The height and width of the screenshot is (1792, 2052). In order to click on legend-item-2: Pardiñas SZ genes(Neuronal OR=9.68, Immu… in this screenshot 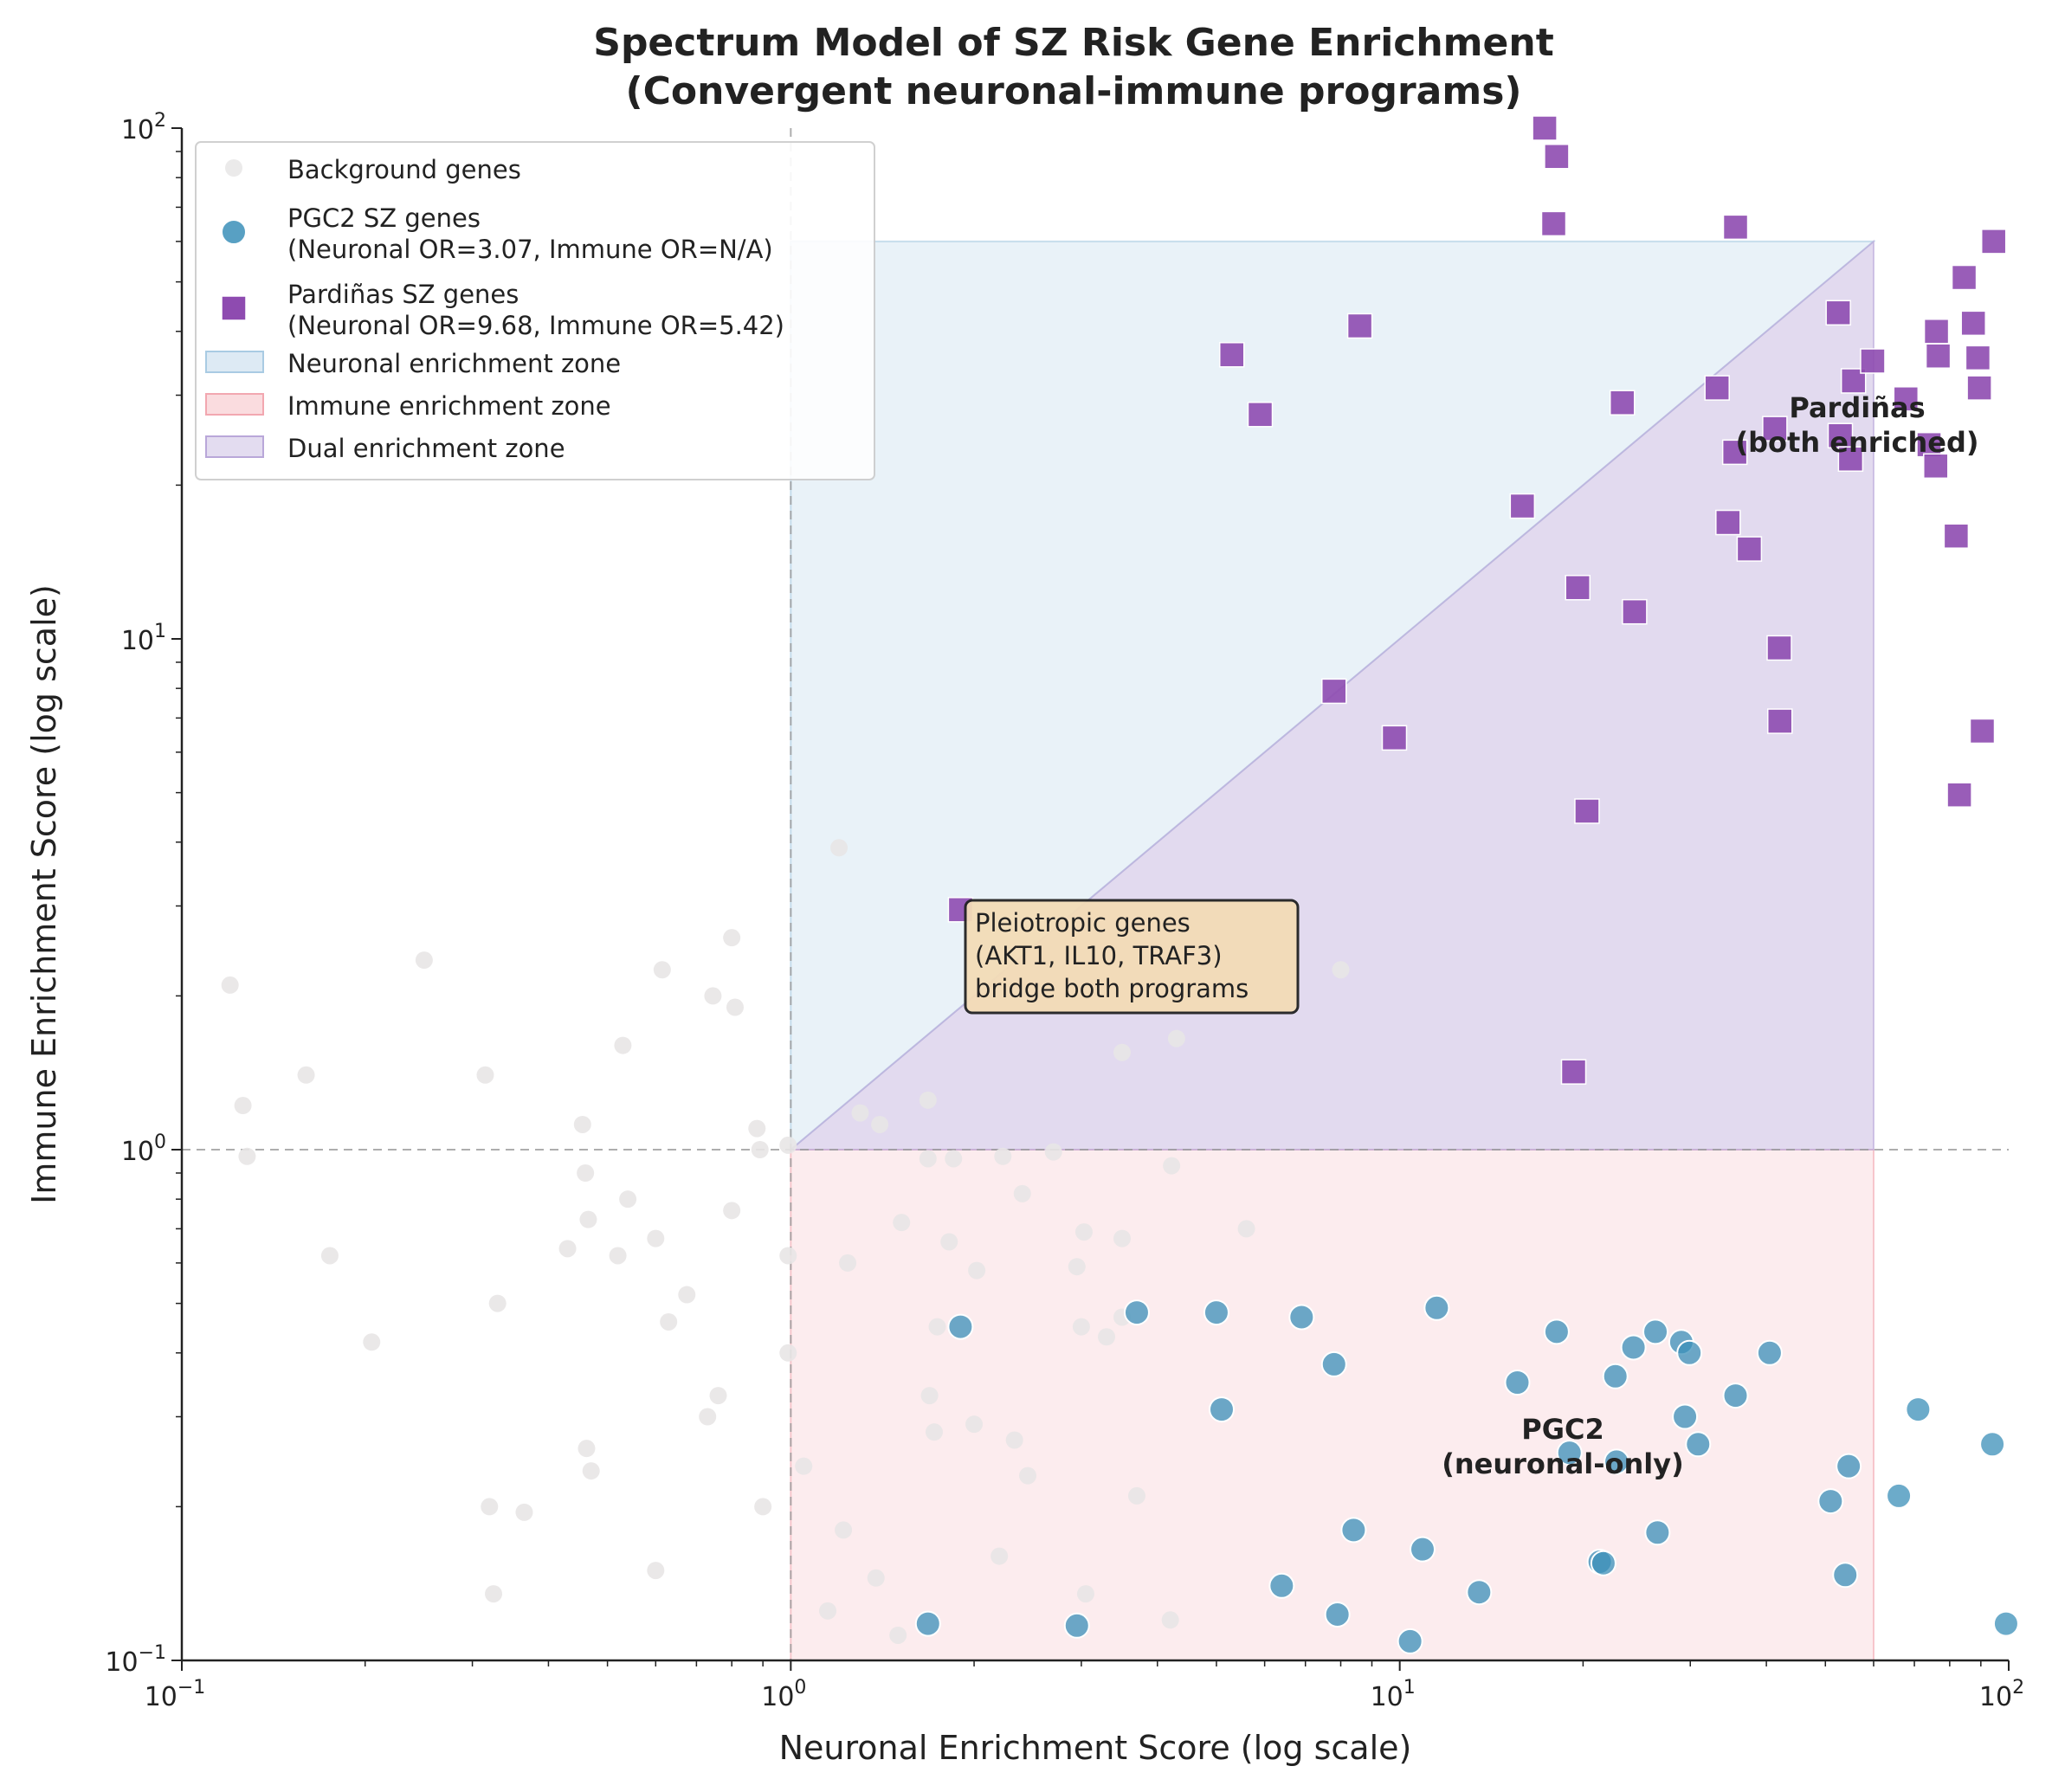, I will do `click(502, 310)`.